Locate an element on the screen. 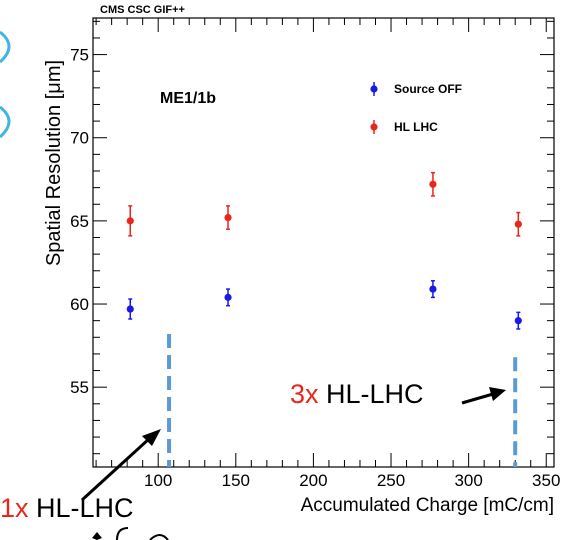  x-tick-label: 200 is located at coordinates (313, 480).